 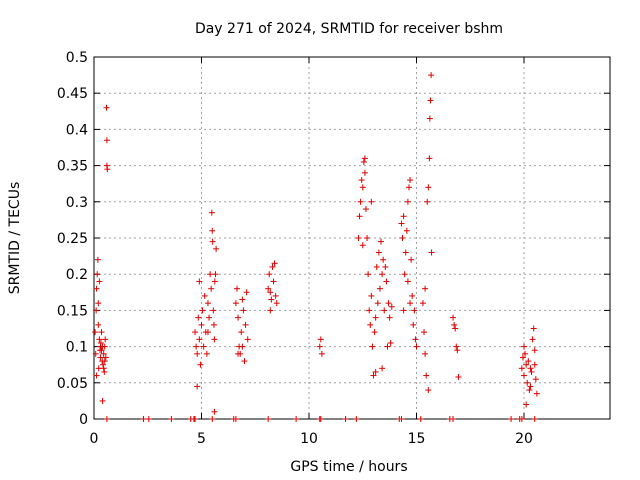 What do you see at coordinates (77, 203) in the screenshot?
I see `y-tick-label: 0.3` at bounding box center [77, 203].